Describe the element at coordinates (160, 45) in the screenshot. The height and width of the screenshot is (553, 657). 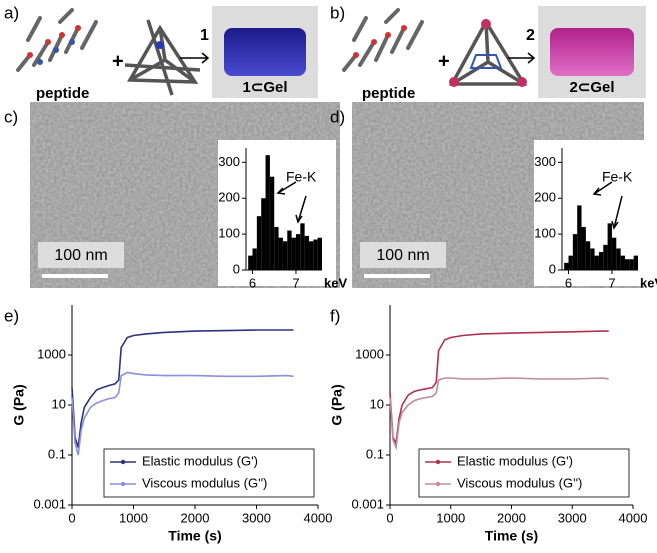
I see `metal` at that location.